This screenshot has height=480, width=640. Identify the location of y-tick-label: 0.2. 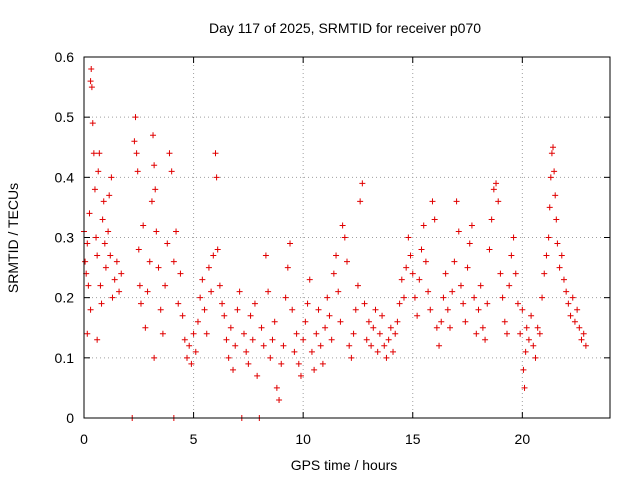
(65, 298).